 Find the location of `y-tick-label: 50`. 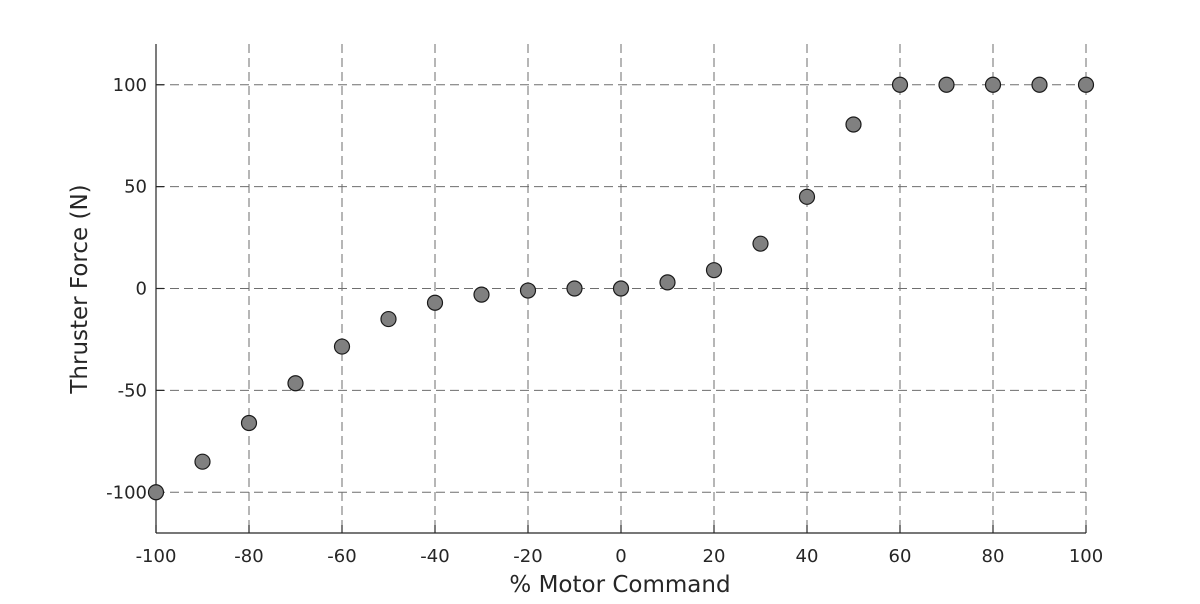

y-tick-label: 50 is located at coordinates (135, 187).